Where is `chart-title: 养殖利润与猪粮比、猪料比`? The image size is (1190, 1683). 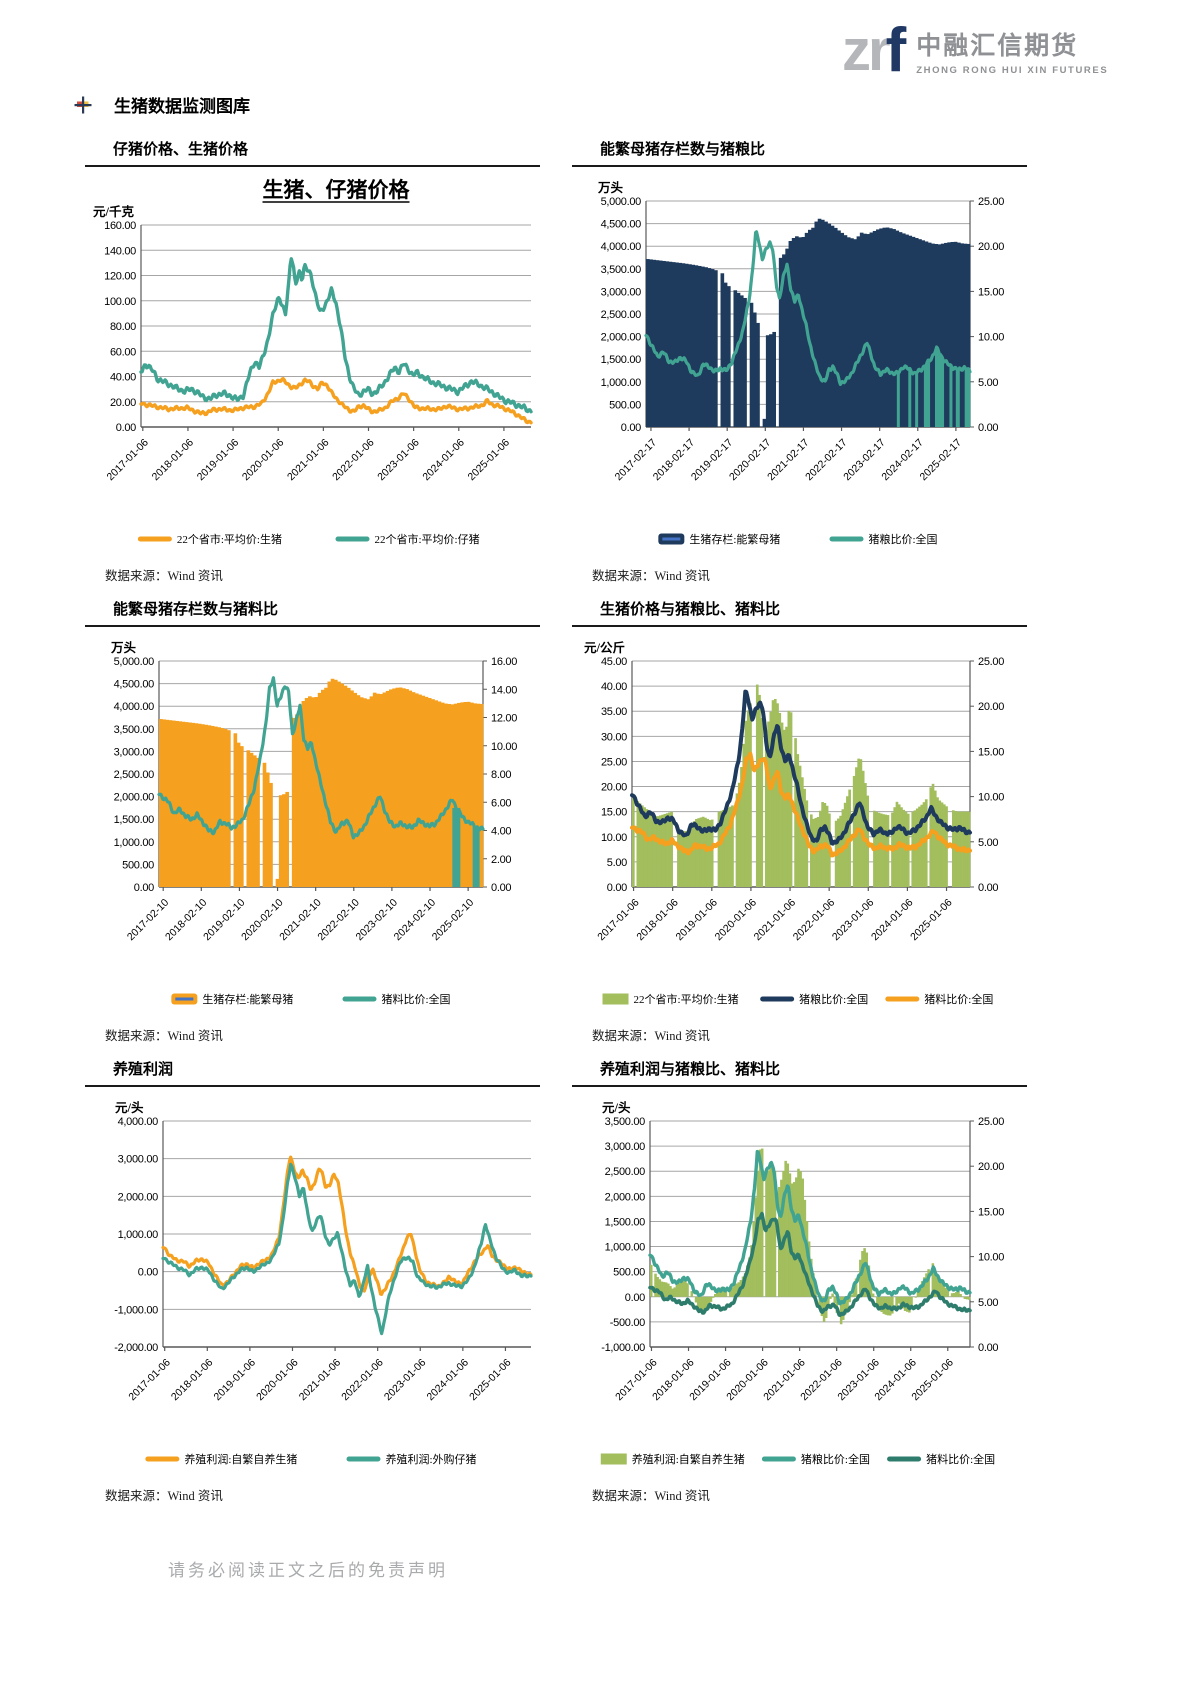
chart-title: 养殖利润与猪粮比、猪料比 is located at coordinates (799, 1072).